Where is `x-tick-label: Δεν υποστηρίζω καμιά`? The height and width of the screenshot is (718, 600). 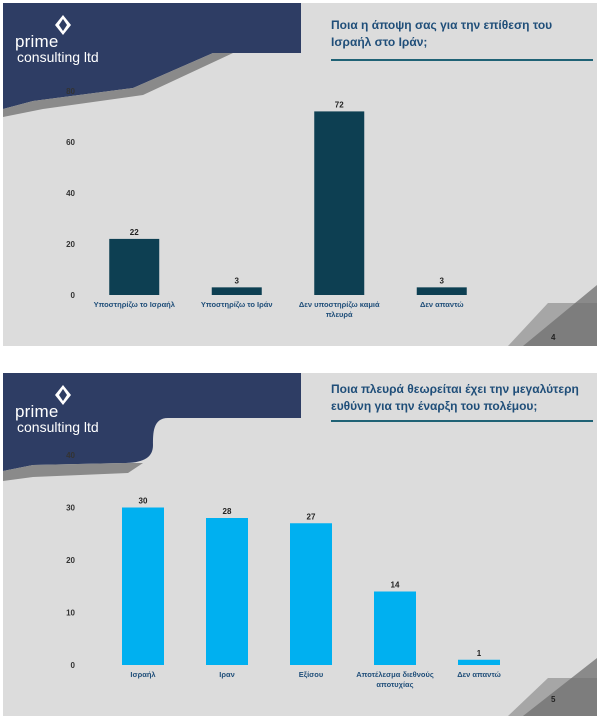 x-tick-label: Δεν υποστηρίζω καμιά is located at coordinates (339, 304).